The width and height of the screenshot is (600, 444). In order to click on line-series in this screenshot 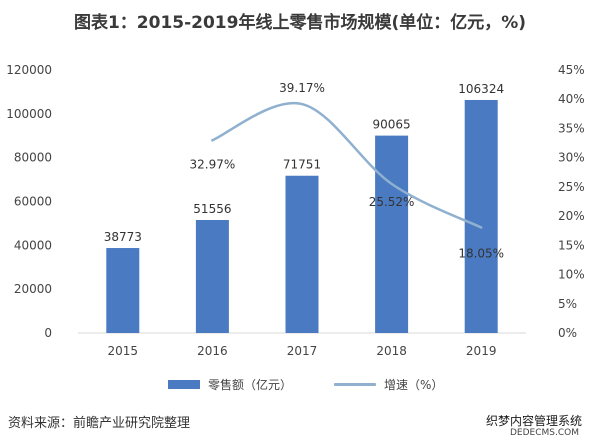, I will do `click(347, 165)`.